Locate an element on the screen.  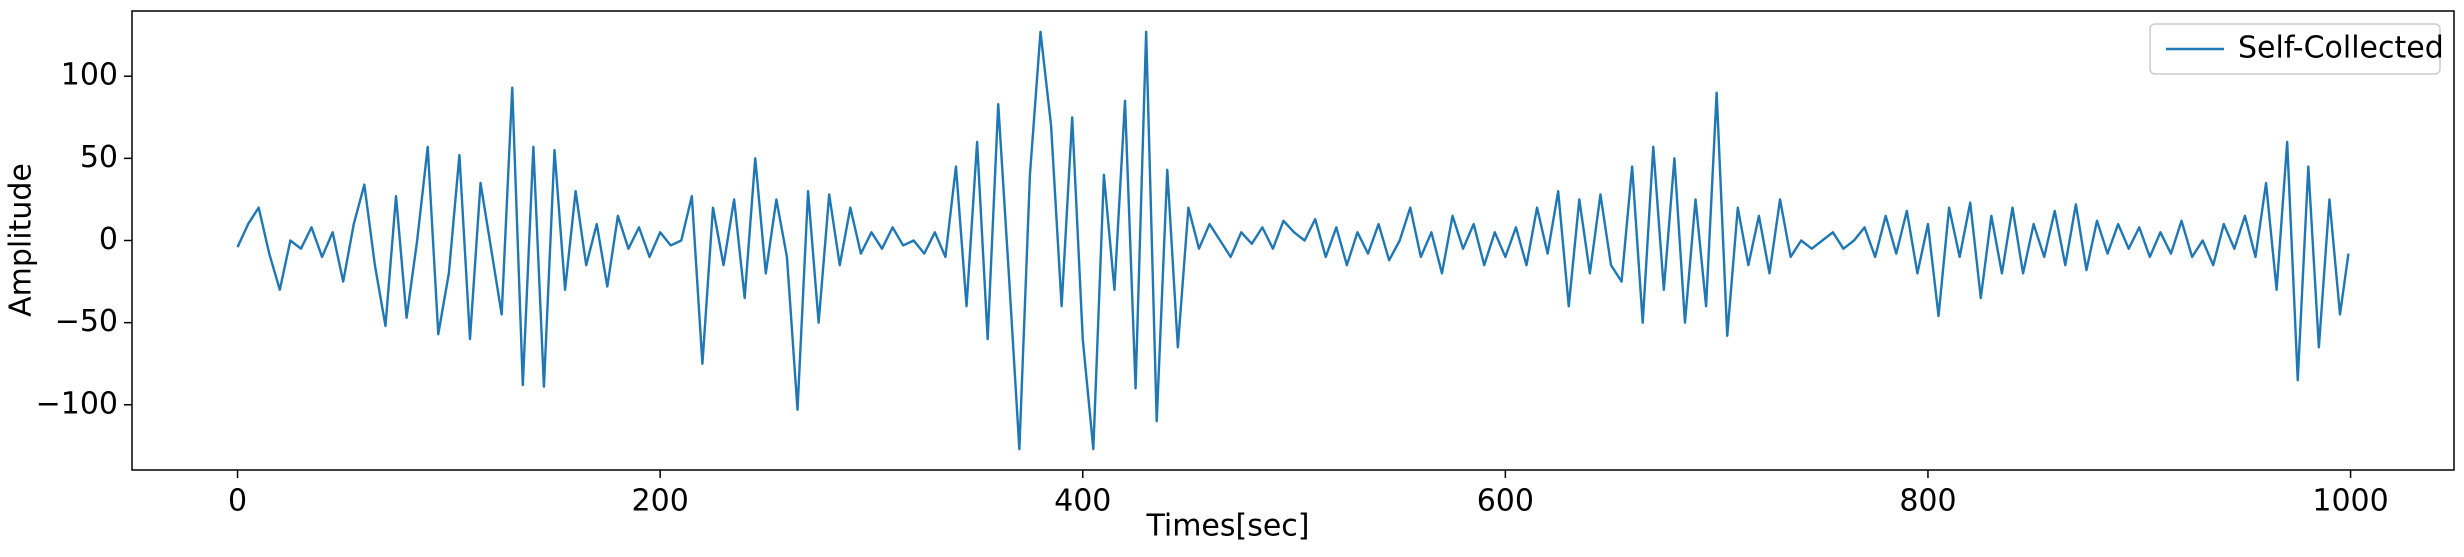
y-tick-label: 0 is located at coordinates (108, 239).